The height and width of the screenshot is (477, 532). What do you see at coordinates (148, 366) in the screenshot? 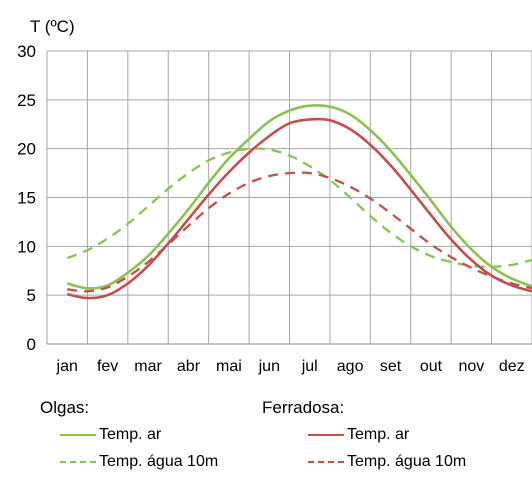
I see `x-tick-label: mar` at bounding box center [148, 366].